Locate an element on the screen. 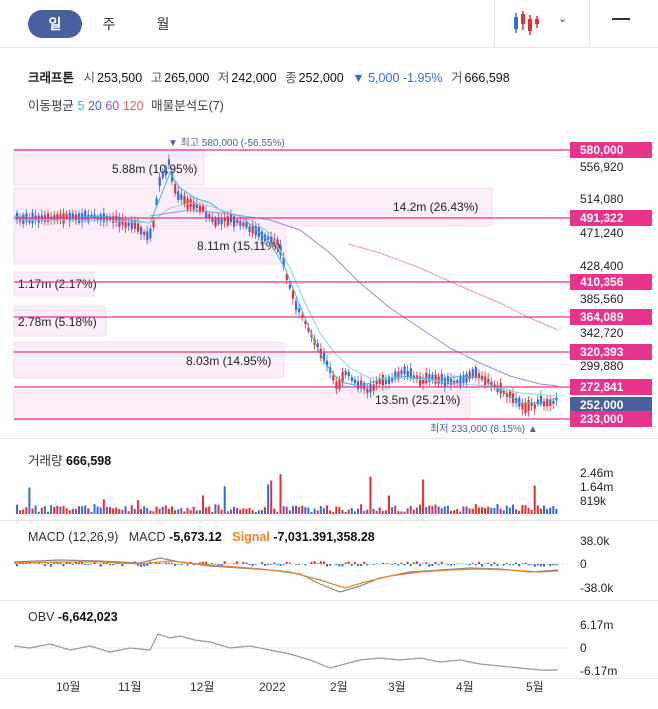  macd-chart: 38.0k 0 -38.0k is located at coordinates (329, 561).